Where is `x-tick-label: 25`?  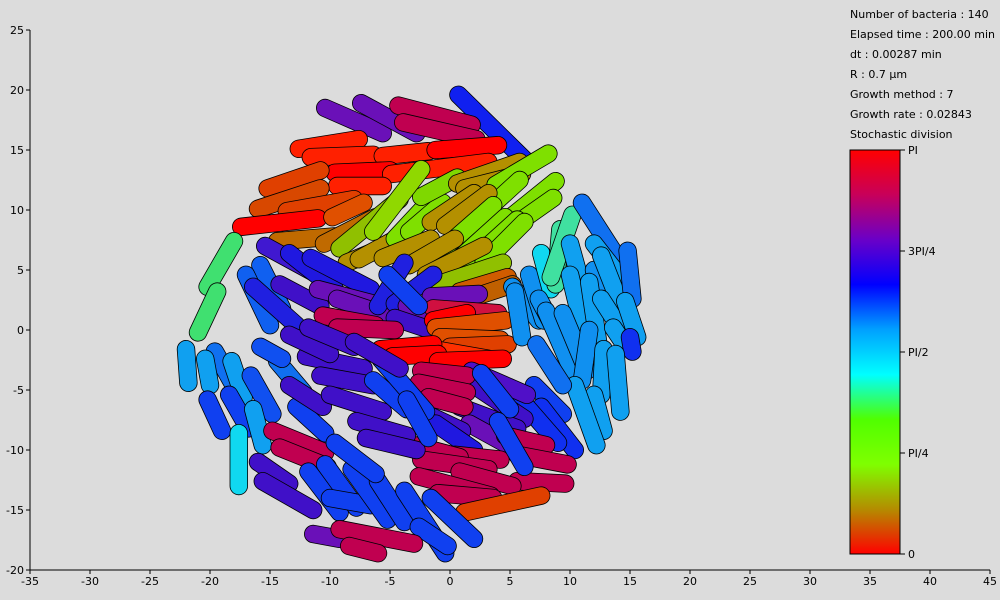 x-tick-label: 25 is located at coordinates (750, 581).